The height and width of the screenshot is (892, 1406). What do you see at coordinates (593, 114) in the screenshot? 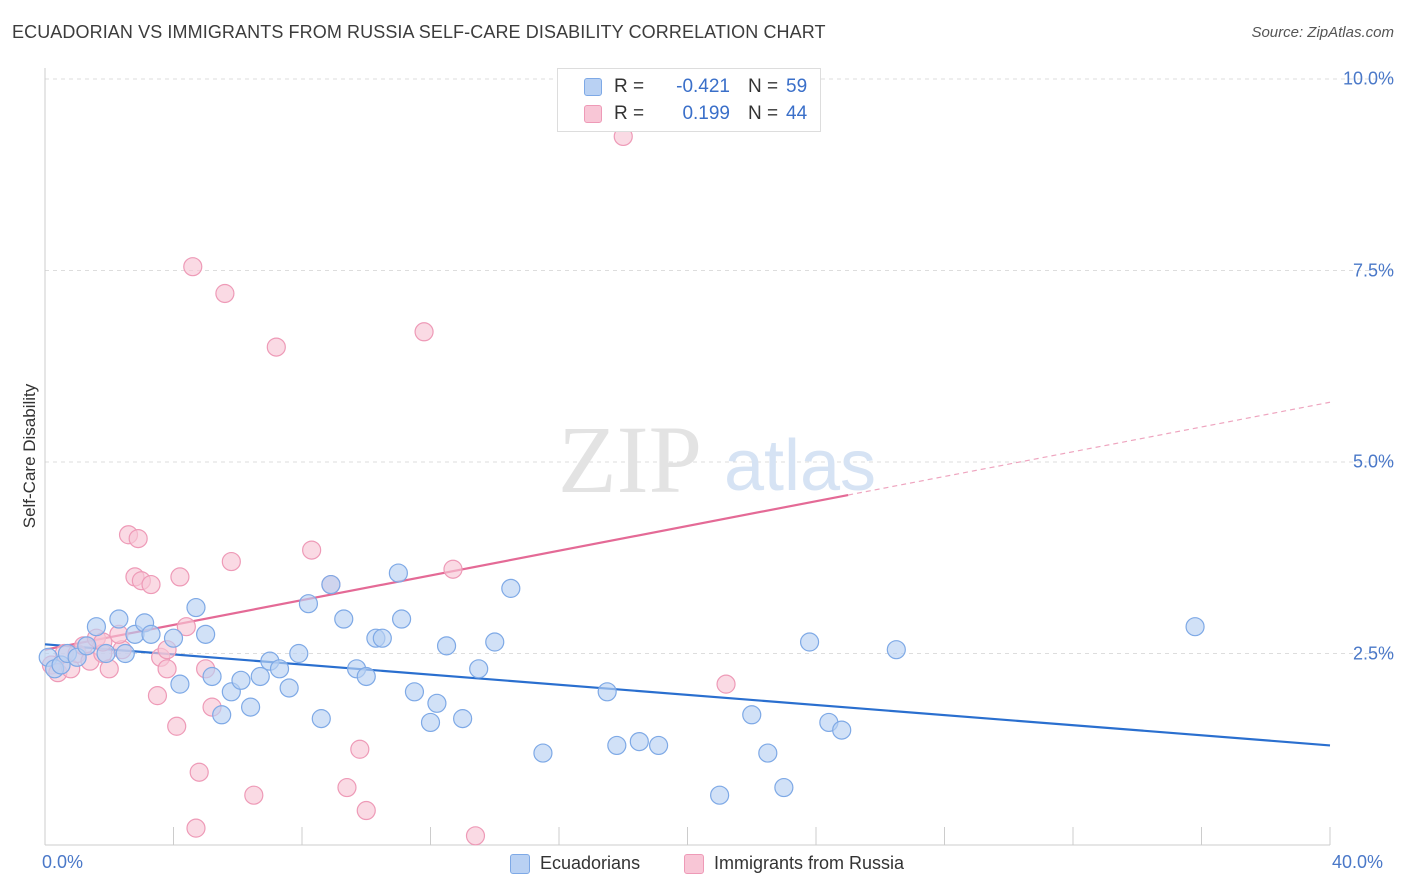
I see `legend-swatch-pink` at bounding box center [593, 114].